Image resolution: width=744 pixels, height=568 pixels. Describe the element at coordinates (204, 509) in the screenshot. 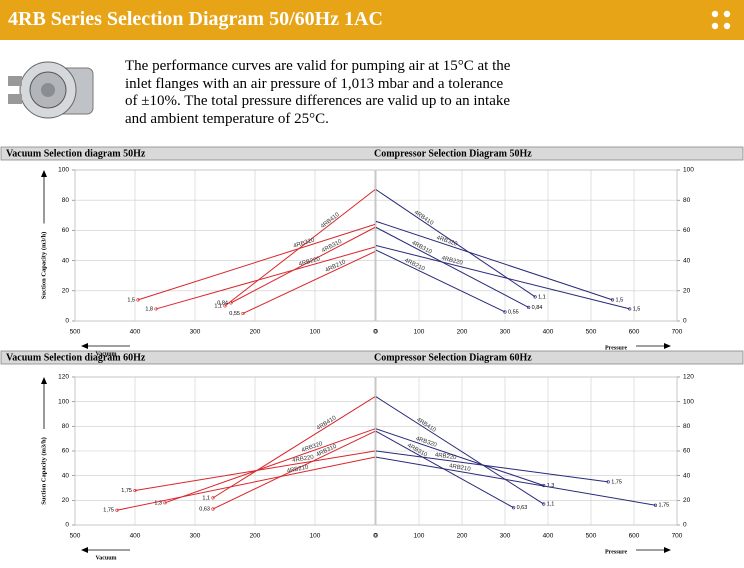

I see `end-label: 0,63` at that location.